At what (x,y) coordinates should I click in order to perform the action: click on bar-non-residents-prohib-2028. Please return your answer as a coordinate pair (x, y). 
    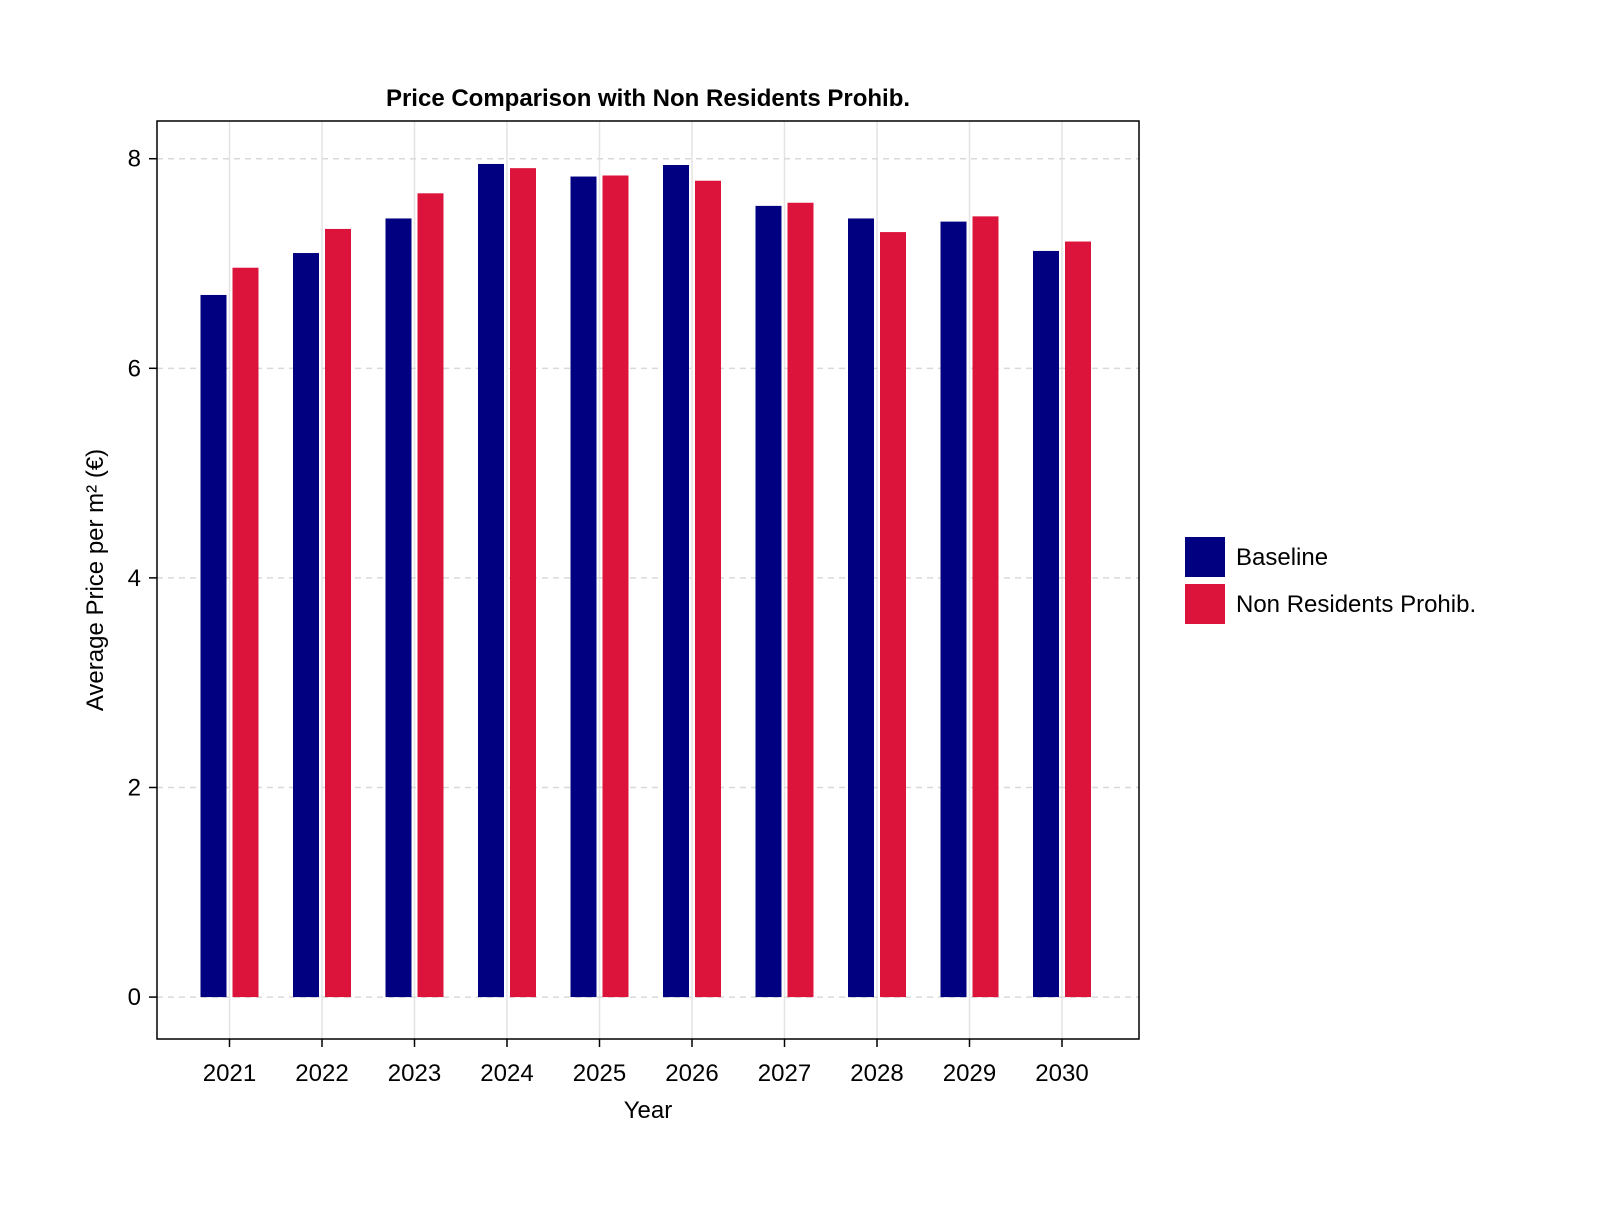
    Looking at the image, I should click on (893, 615).